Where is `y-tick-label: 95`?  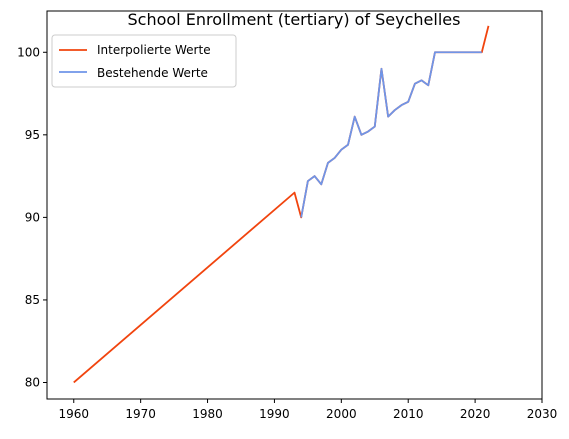 y-tick-label: 95 is located at coordinates (32, 135).